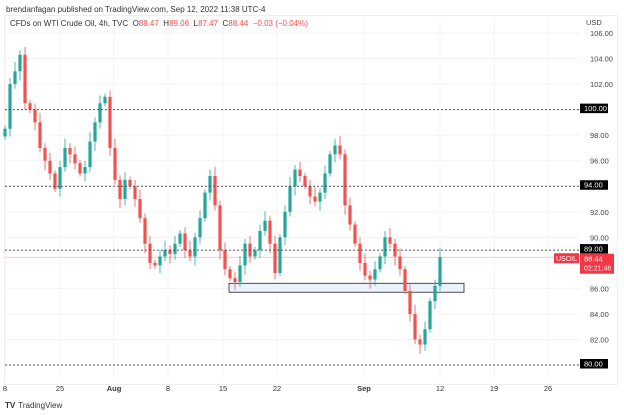 The image size is (624, 415). I want to click on level-badge-label: 94.00, so click(593, 185).